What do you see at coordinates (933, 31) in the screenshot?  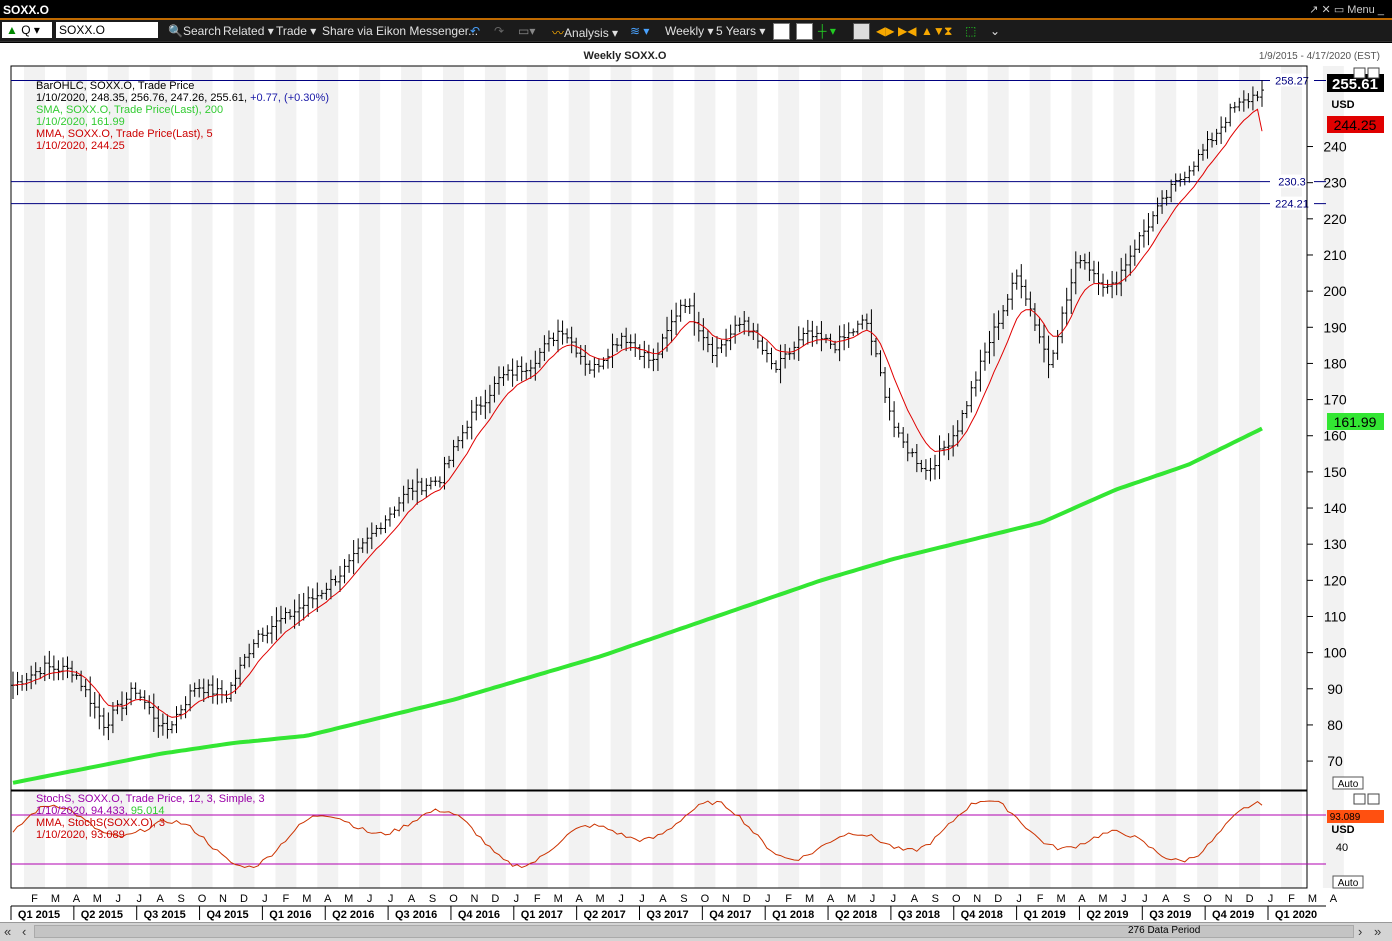 I see `scroll-up-down-icon: ▲▼` at bounding box center [933, 31].